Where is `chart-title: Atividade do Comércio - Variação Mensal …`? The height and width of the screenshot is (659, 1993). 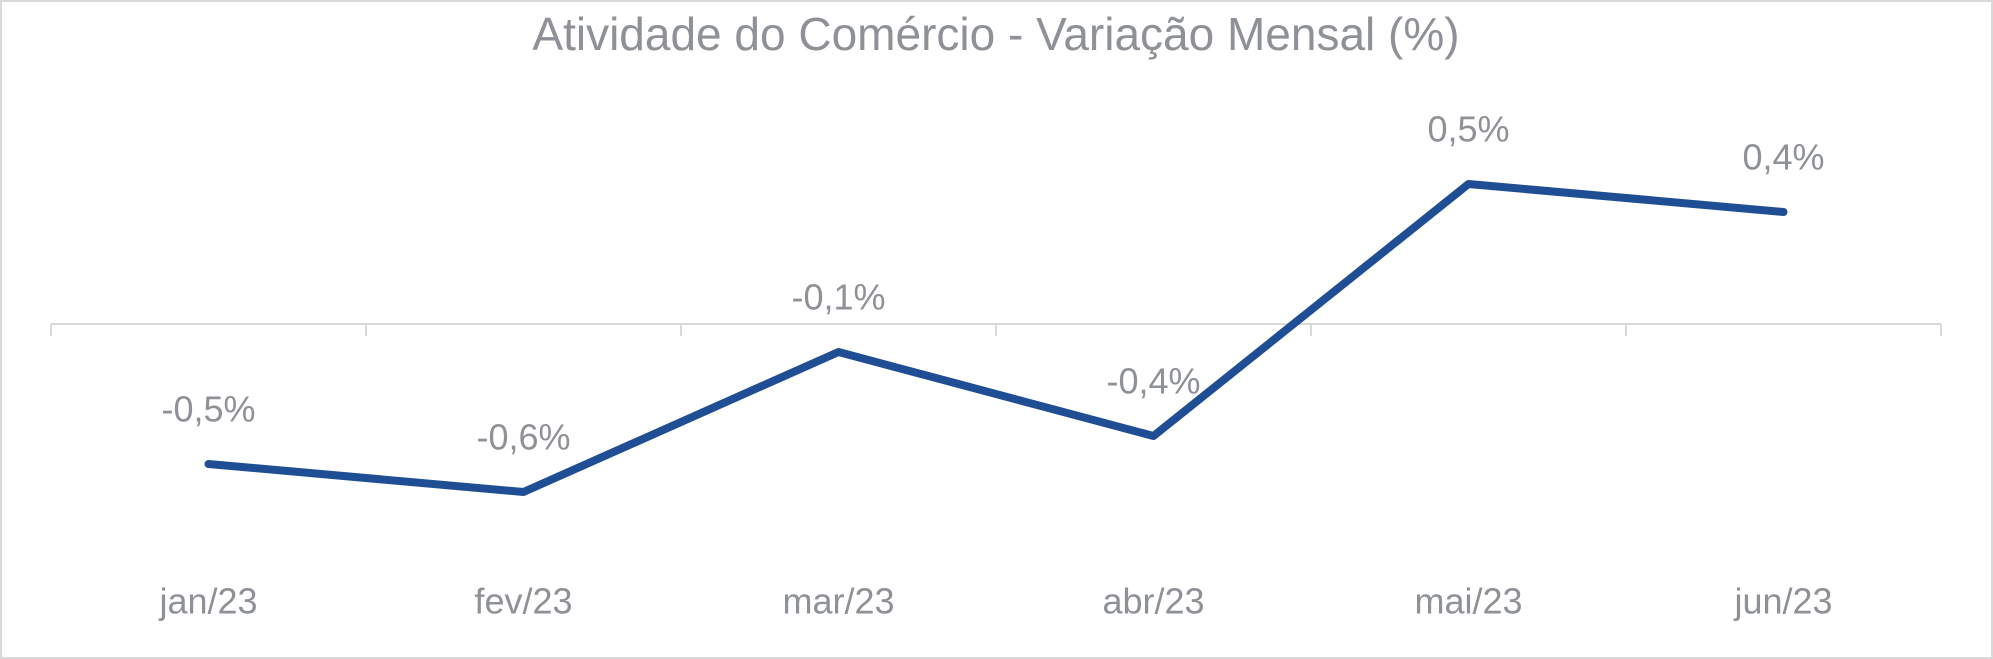 chart-title: Atividade do Comércio - Variação Mensal … is located at coordinates (995, 34).